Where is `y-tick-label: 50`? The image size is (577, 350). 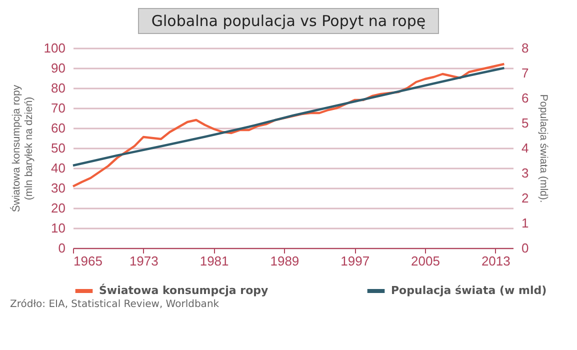 y-tick-label: 50 is located at coordinates (58, 148).